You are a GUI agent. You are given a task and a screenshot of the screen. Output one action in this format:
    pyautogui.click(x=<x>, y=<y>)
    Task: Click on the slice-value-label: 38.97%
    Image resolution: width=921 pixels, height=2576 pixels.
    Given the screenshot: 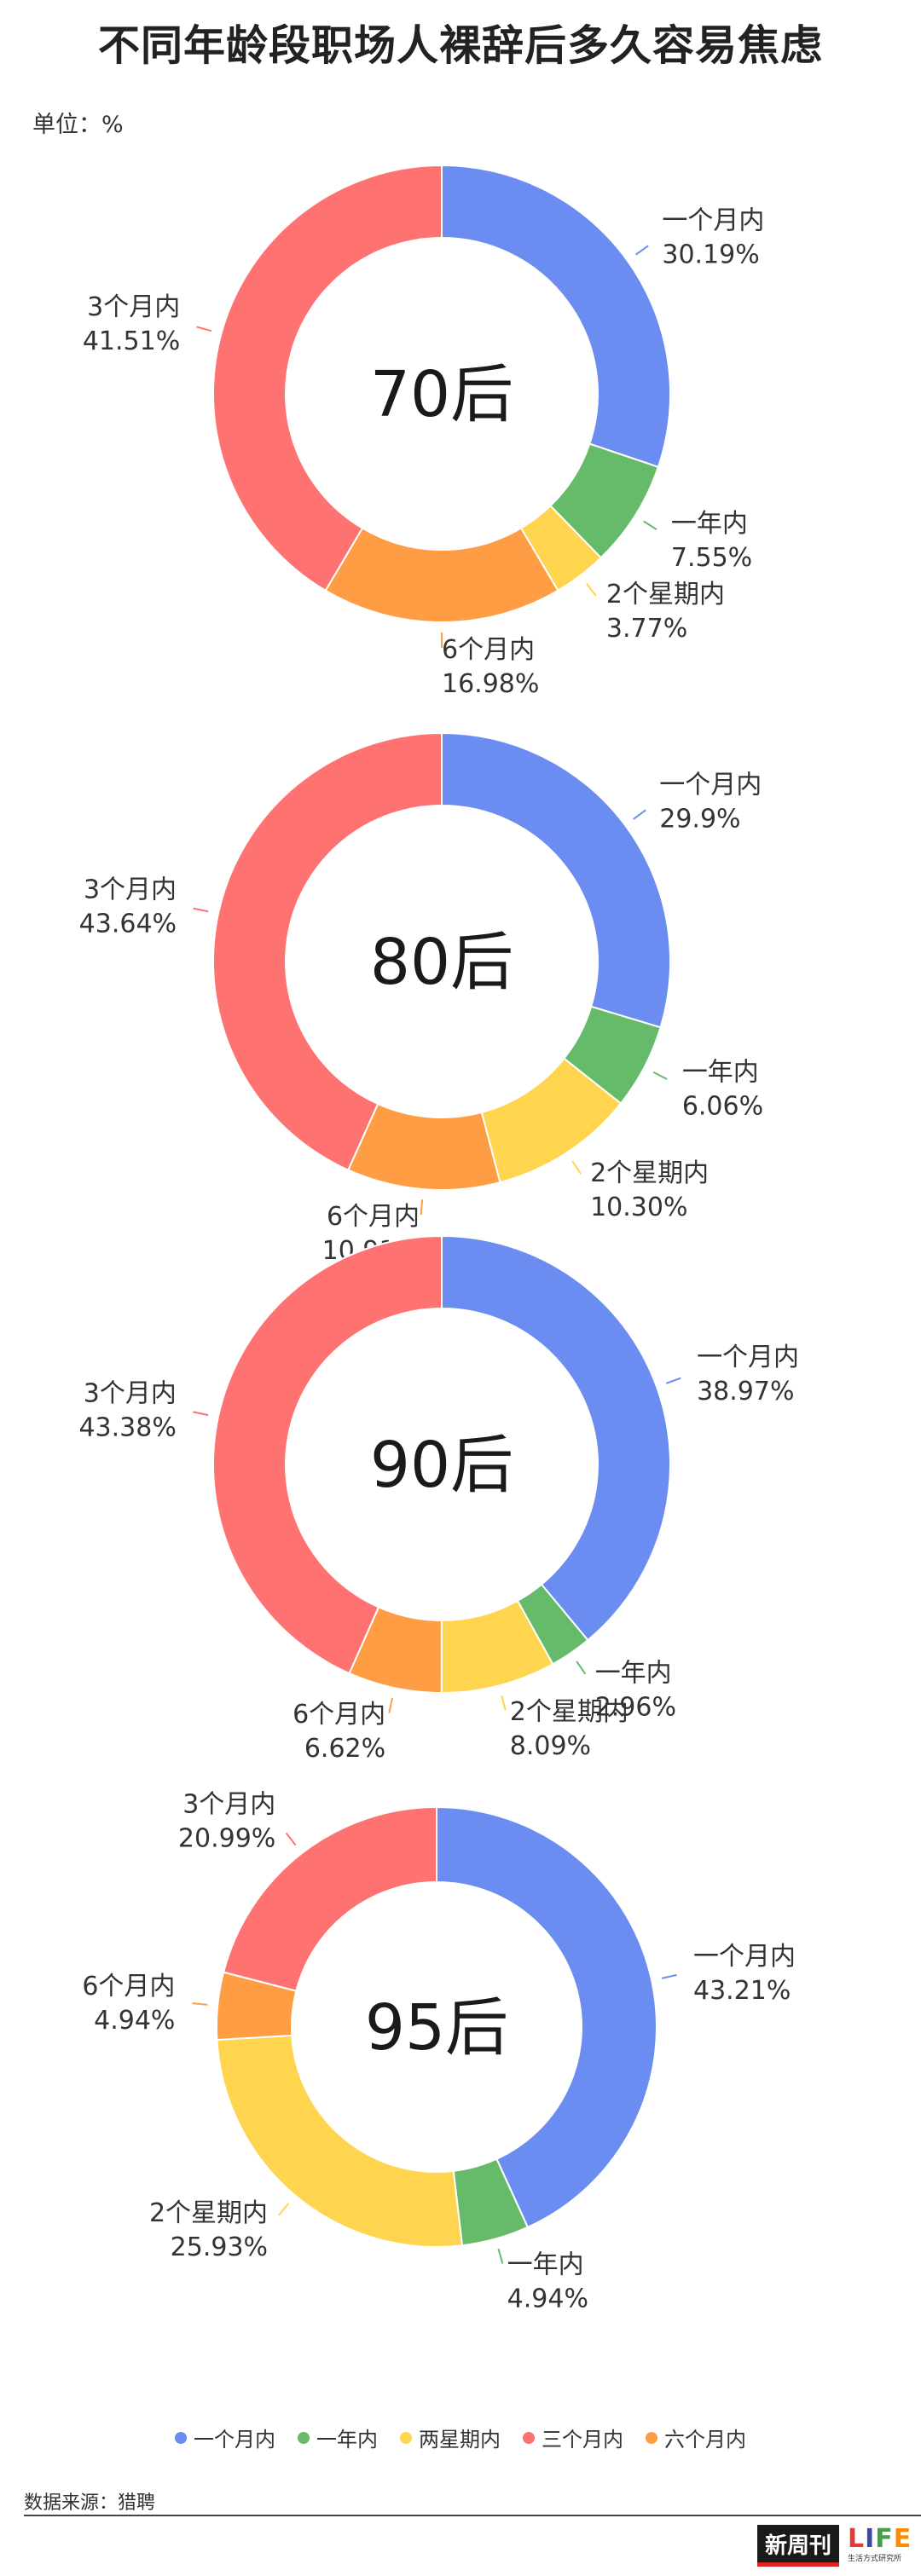 What is the action you would take?
    pyautogui.click(x=745, y=1391)
    